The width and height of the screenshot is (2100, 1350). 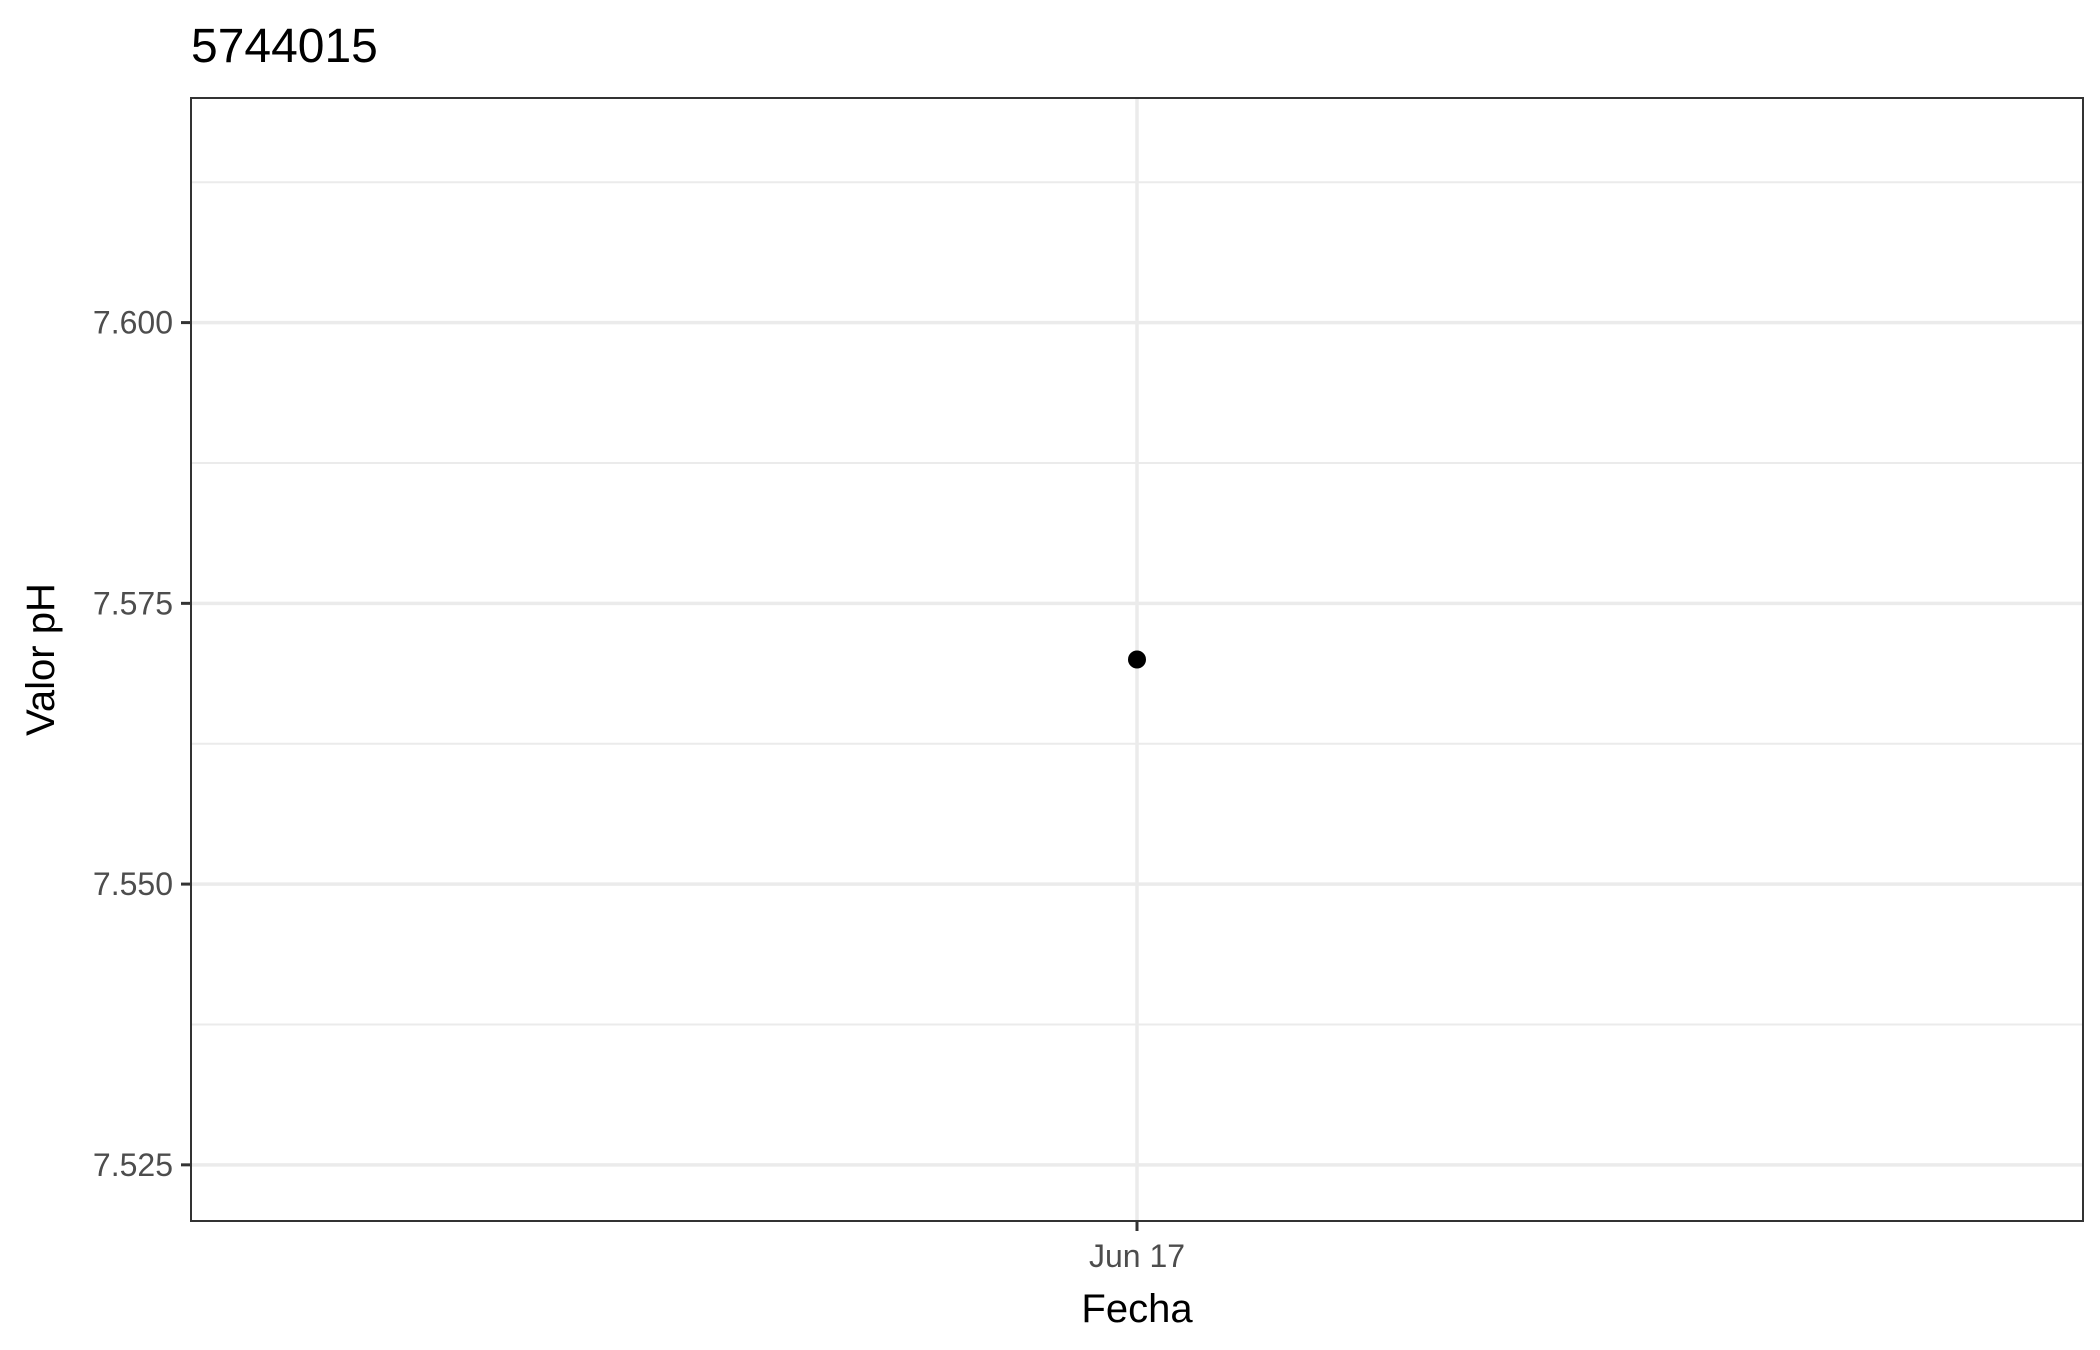 What do you see at coordinates (133, 323) in the screenshot?
I see `y-tick-label: 7.600` at bounding box center [133, 323].